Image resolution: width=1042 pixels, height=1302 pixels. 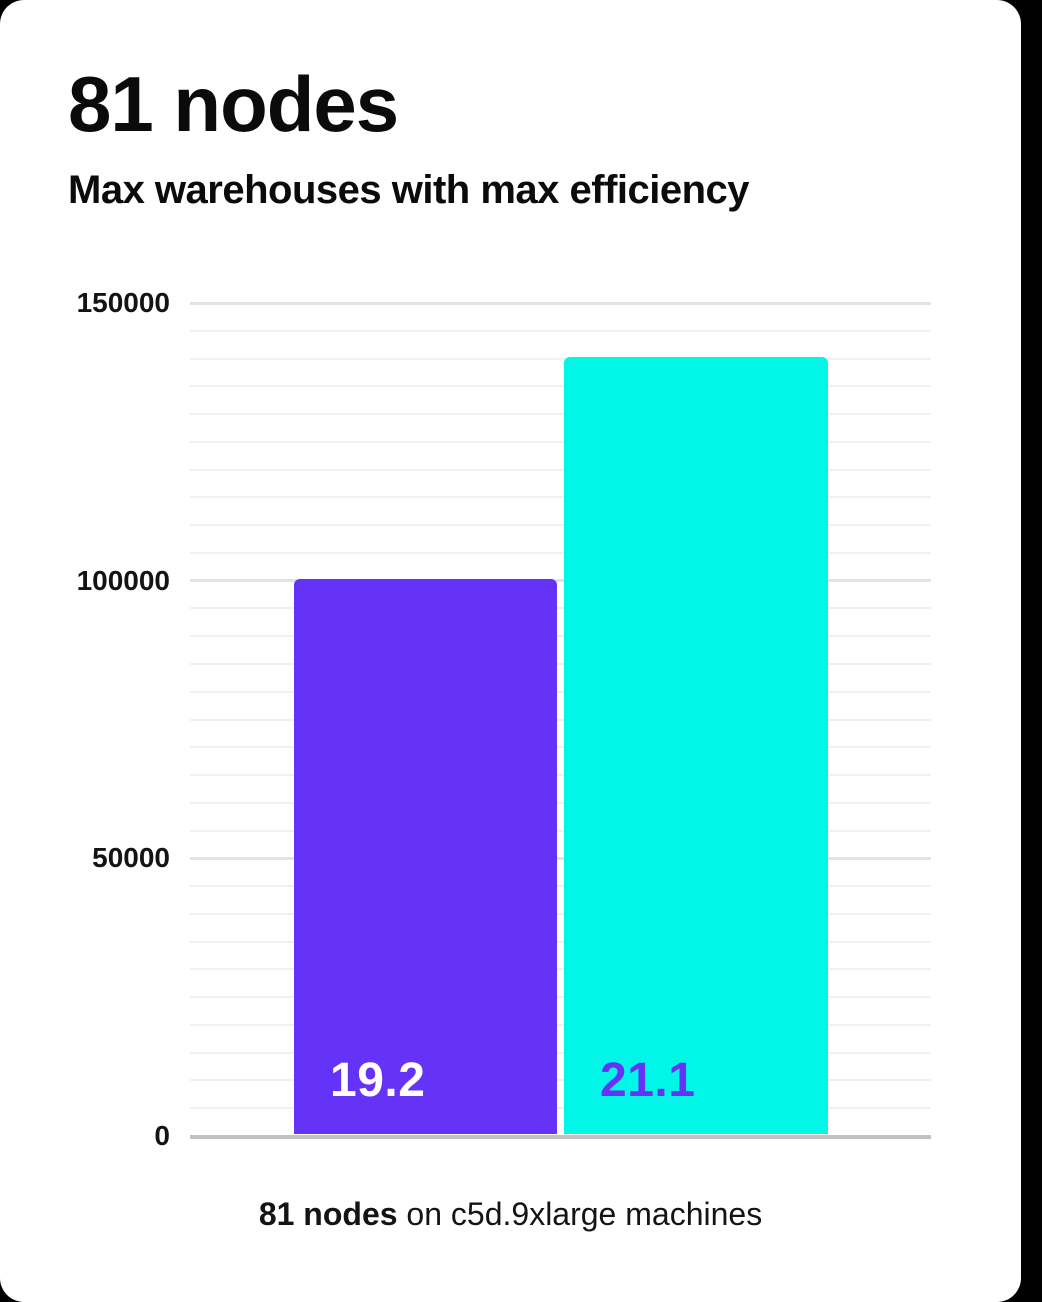 What do you see at coordinates (131, 858) in the screenshot?
I see `y-axis-tick-label: 50000` at bounding box center [131, 858].